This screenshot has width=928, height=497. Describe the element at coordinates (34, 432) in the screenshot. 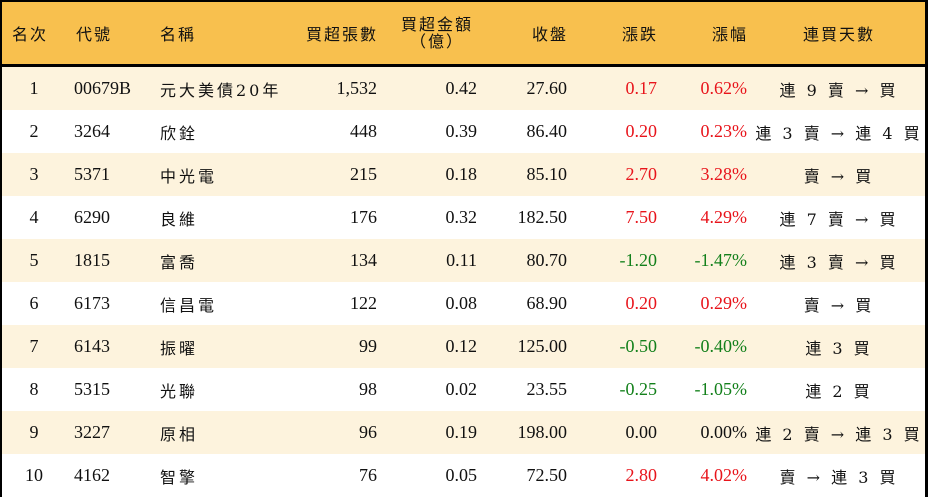

I see `cell-rank: 9` at that location.